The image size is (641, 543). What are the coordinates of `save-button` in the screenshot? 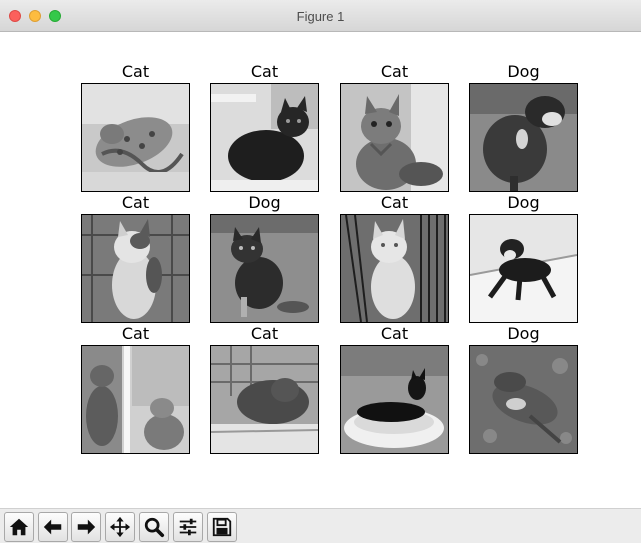 It's located at (222, 527).